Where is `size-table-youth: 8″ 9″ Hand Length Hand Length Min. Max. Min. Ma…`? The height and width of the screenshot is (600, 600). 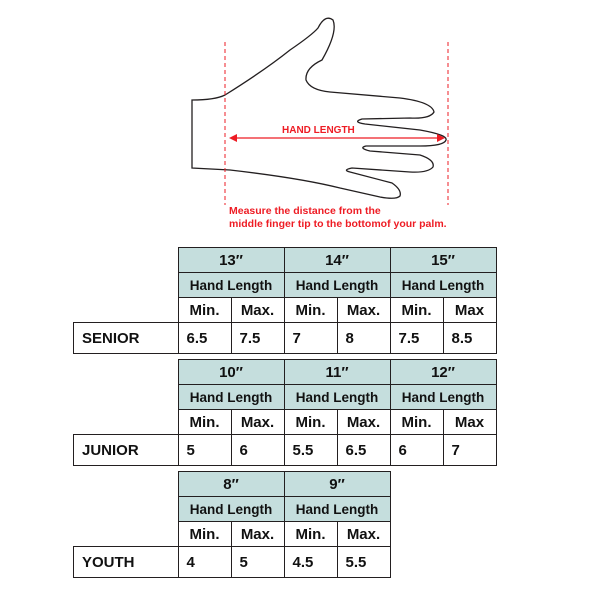 size-table-youth: 8″ 9″ Hand Length Hand Length Min. Max. Min. Ma… is located at coordinates (232, 524).